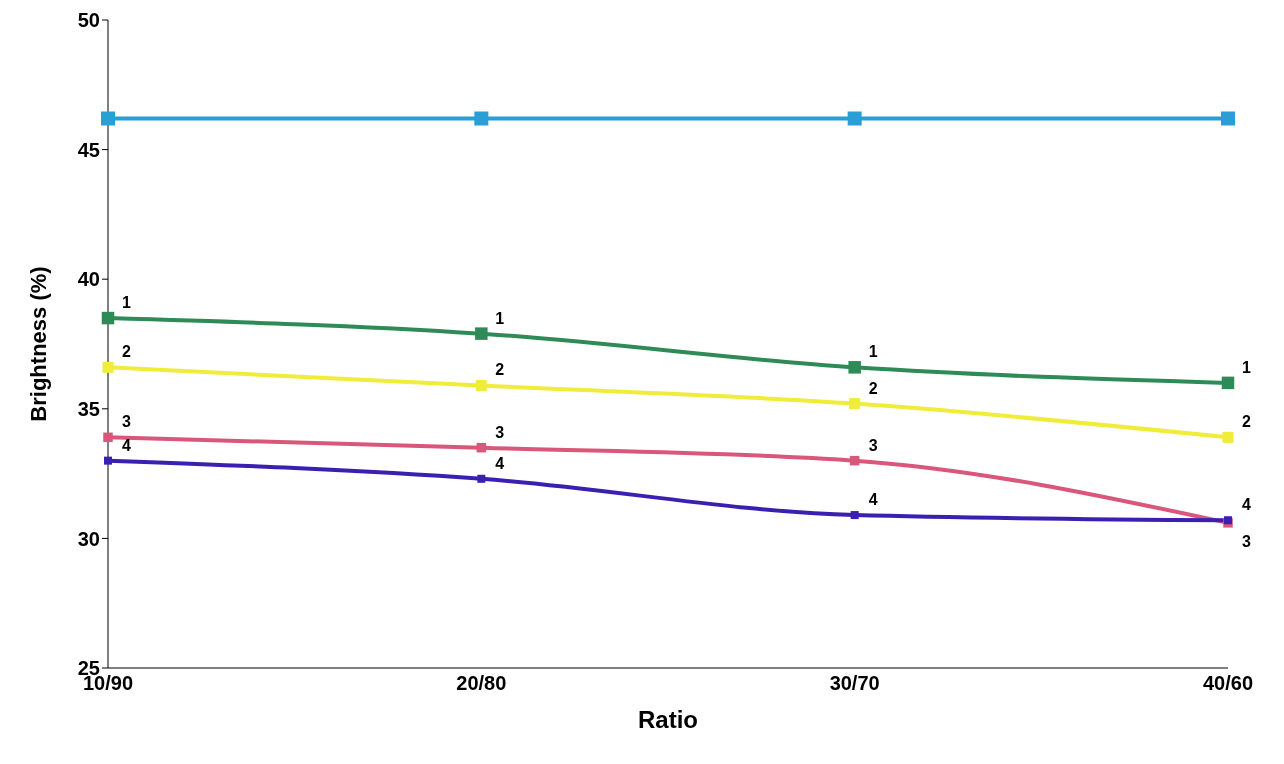 The image size is (1284, 764). Describe the element at coordinates (88, 538) in the screenshot. I see `y-tick-label: 30` at that location.